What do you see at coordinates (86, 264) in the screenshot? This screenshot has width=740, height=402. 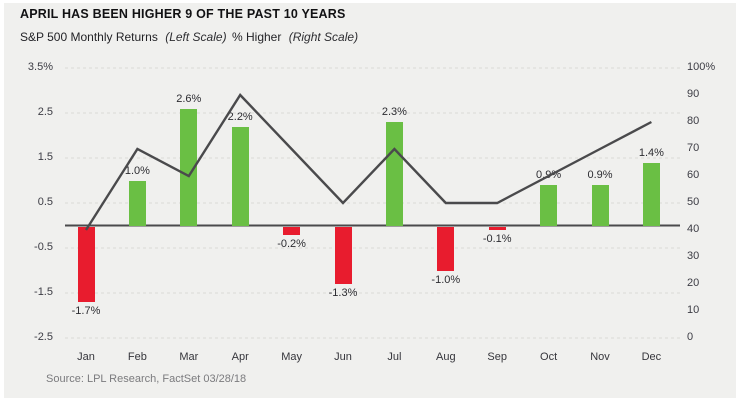 I see `bar-jan` at bounding box center [86, 264].